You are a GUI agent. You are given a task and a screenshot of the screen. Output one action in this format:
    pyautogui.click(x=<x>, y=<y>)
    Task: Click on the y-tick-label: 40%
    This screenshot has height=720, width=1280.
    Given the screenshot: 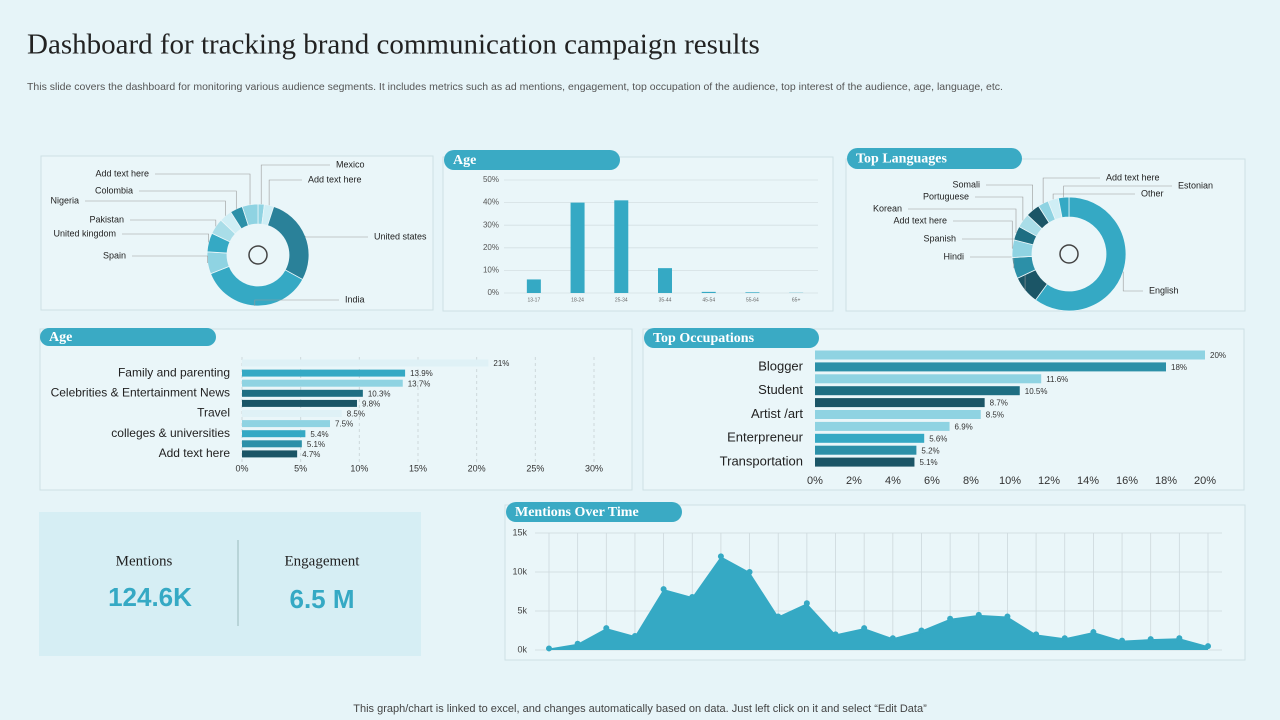 What is the action you would take?
    pyautogui.click(x=491, y=202)
    